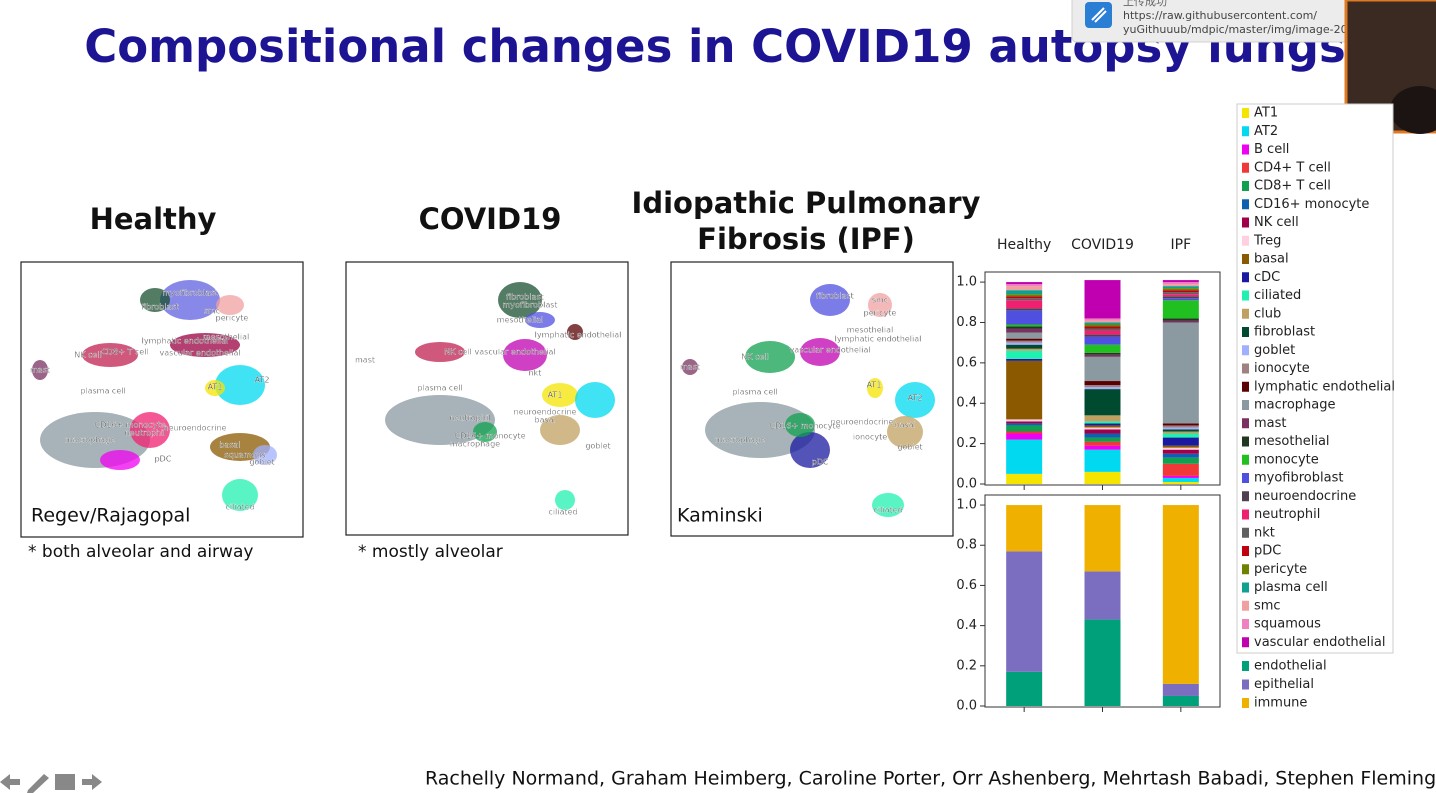 This screenshot has height=793, width=1436. I want to click on y-tick-label: 0.4, so click(966, 625).